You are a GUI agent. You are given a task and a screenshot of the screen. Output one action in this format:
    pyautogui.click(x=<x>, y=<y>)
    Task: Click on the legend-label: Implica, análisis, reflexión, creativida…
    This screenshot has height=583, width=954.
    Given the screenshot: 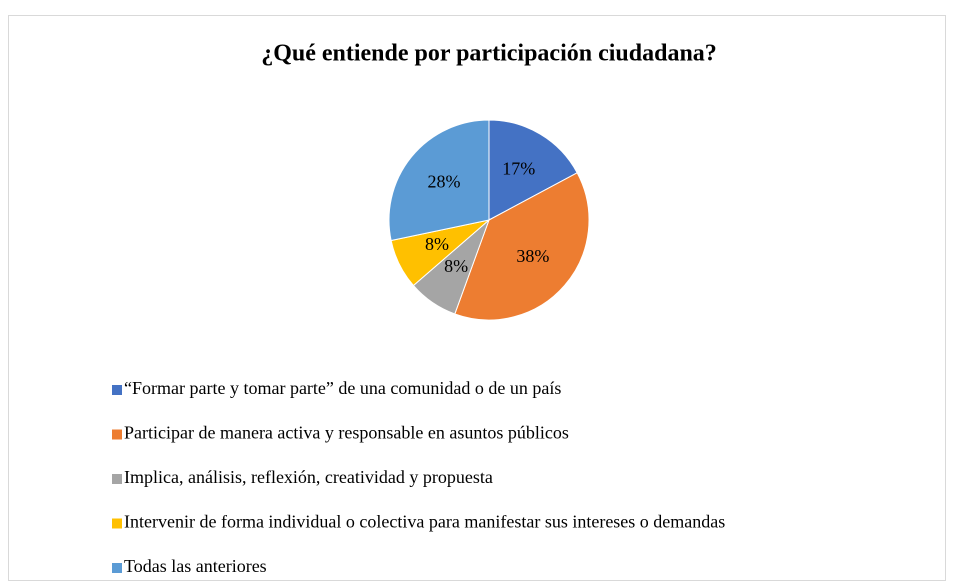 What is the action you would take?
    pyautogui.click(x=308, y=477)
    